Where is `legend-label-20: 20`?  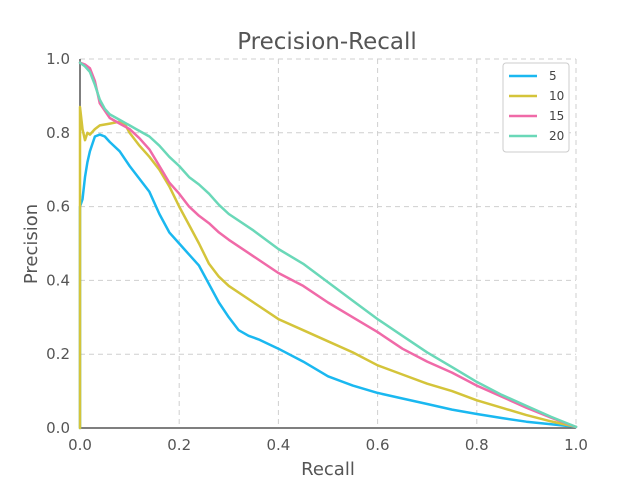 legend-label-20: 20 is located at coordinates (556, 136).